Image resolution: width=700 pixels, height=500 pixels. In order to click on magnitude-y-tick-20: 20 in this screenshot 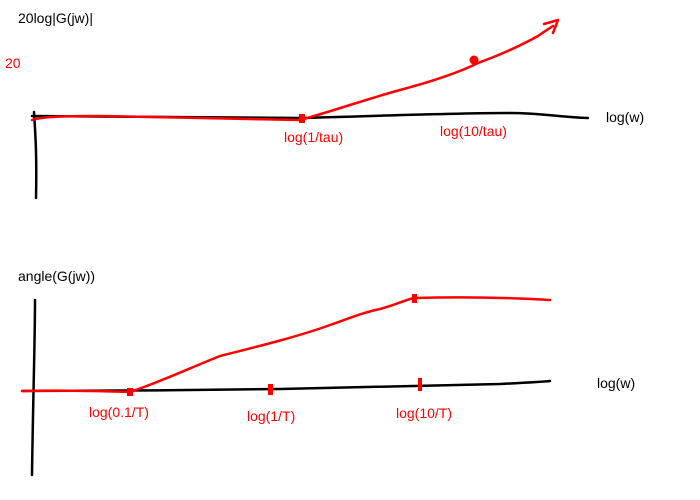, I will do `click(13, 63)`.